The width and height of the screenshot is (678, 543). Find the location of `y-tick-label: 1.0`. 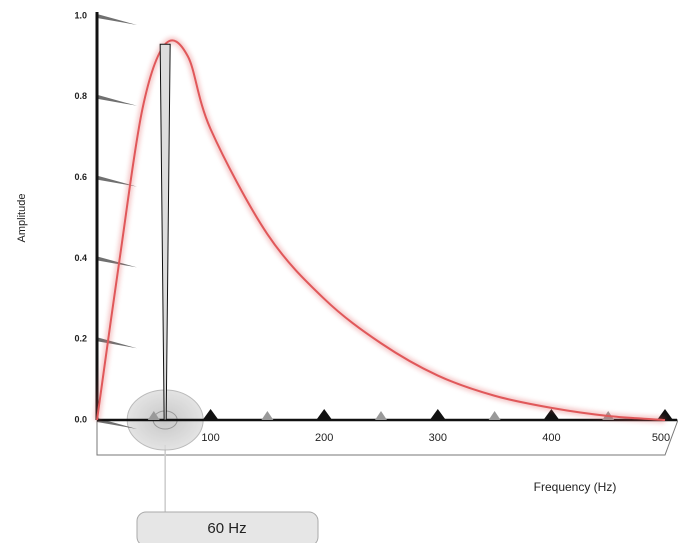

y-tick-label: 1.0 is located at coordinates (80, 15).